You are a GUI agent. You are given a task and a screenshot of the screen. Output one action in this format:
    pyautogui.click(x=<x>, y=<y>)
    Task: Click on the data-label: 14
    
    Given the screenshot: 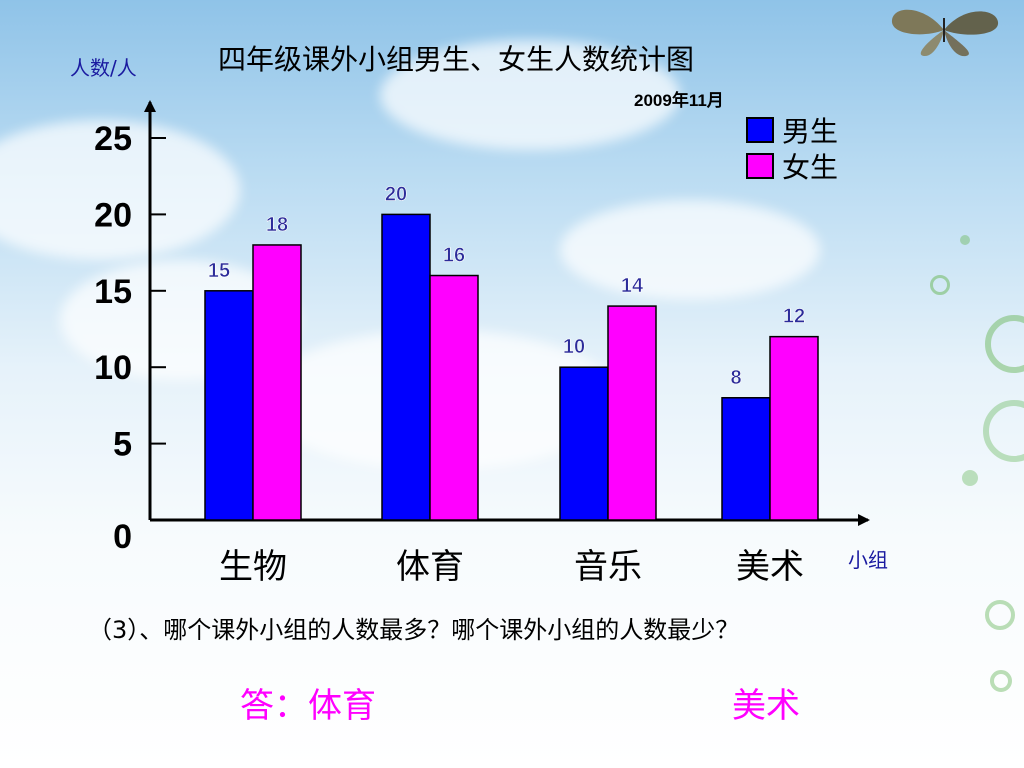 What is the action you would take?
    pyautogui.click(x=632, y=286)
    